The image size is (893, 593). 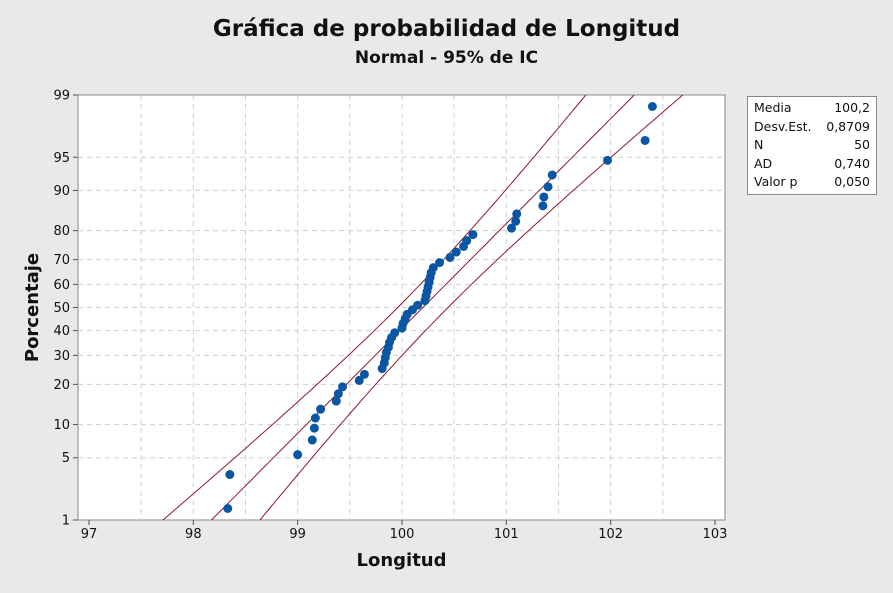 I want to click on y-tick-label: 1, so click(x=66, y=521).